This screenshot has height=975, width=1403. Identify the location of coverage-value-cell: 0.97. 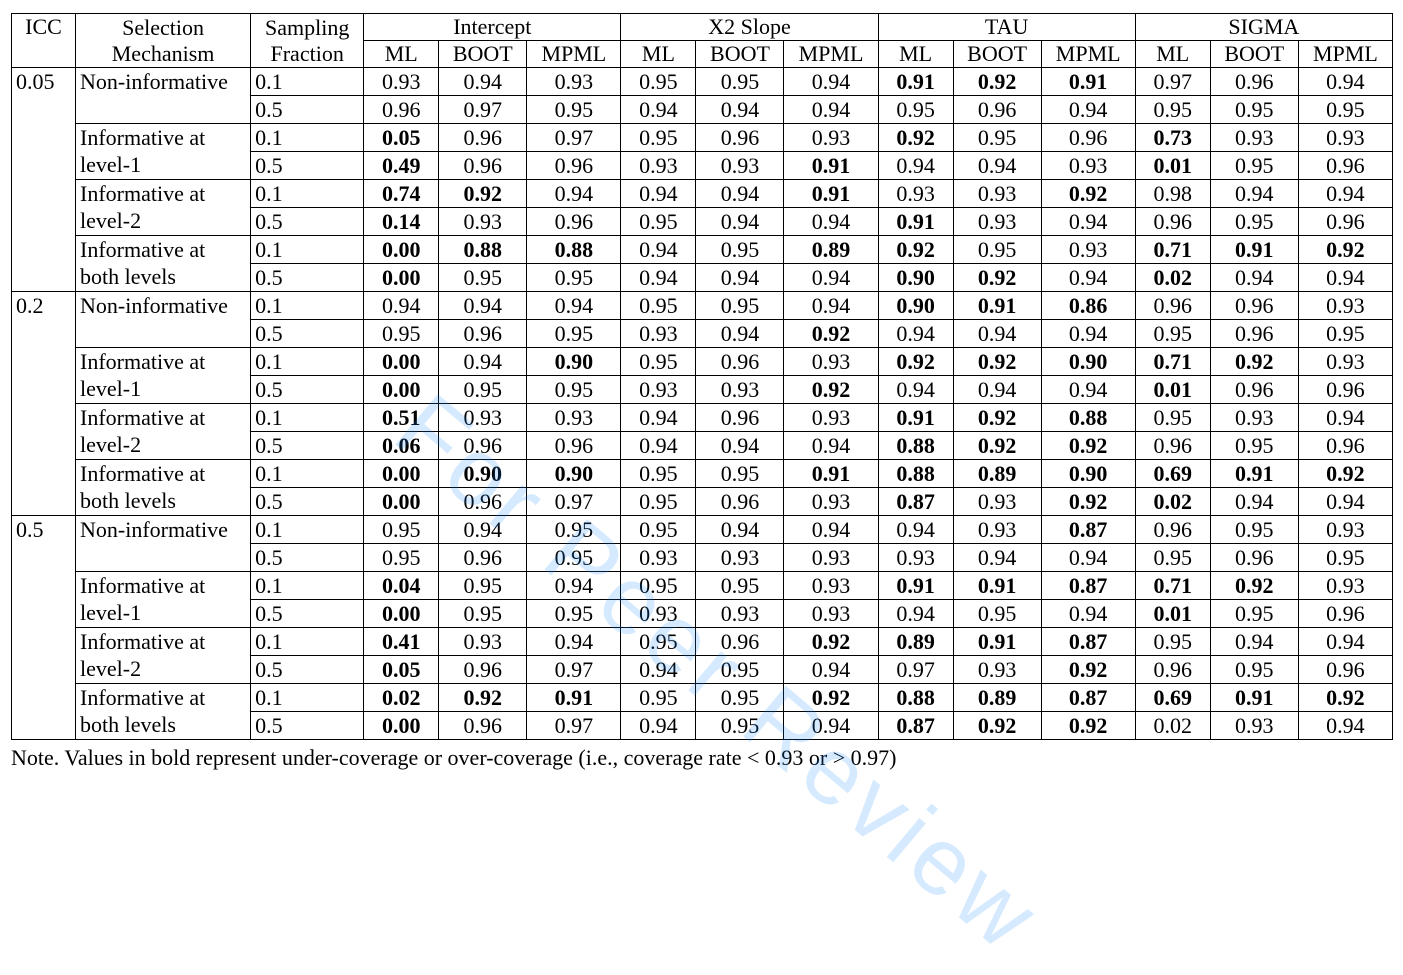
(574, 501).